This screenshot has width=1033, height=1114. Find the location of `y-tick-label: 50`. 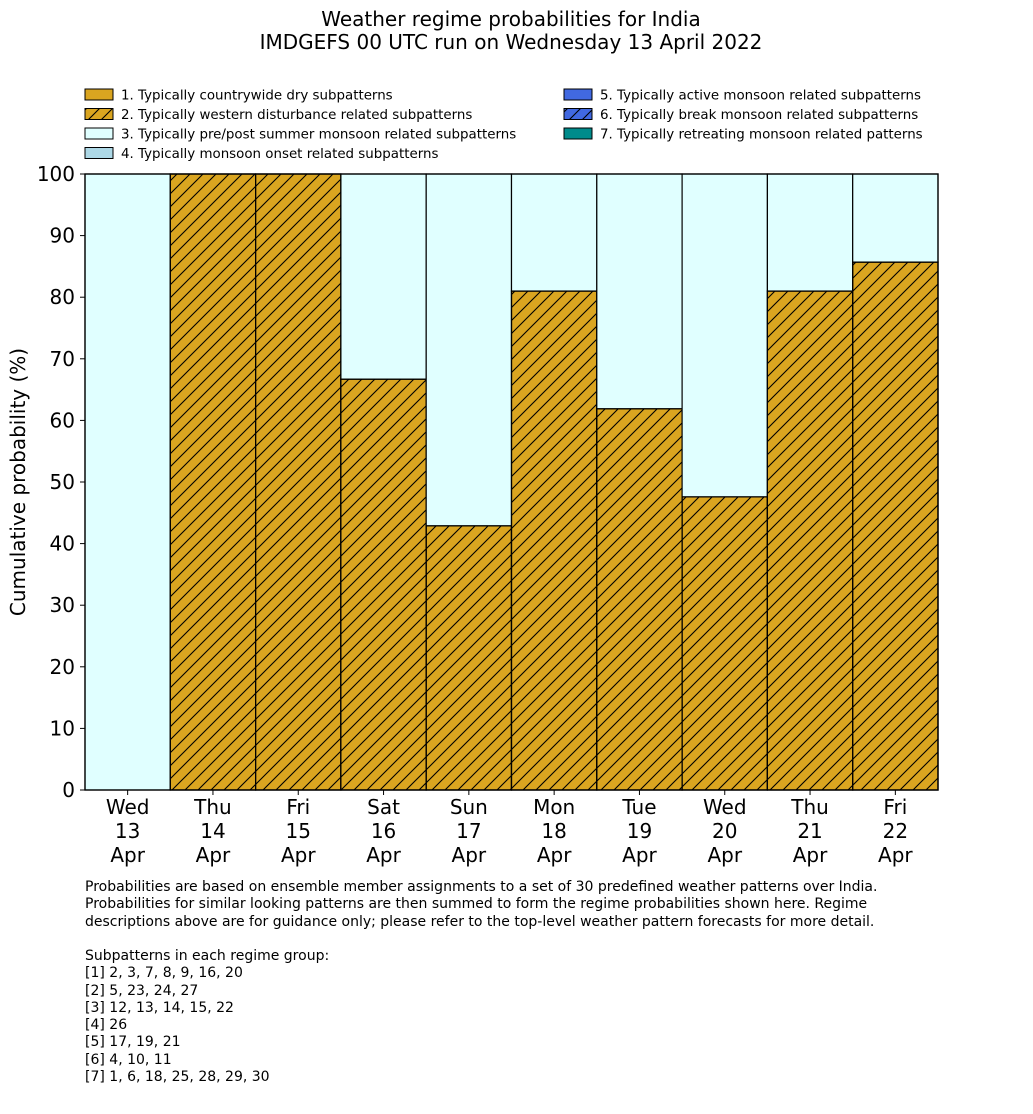

y-tick-label: 50 is located at coordinates (62, 482).